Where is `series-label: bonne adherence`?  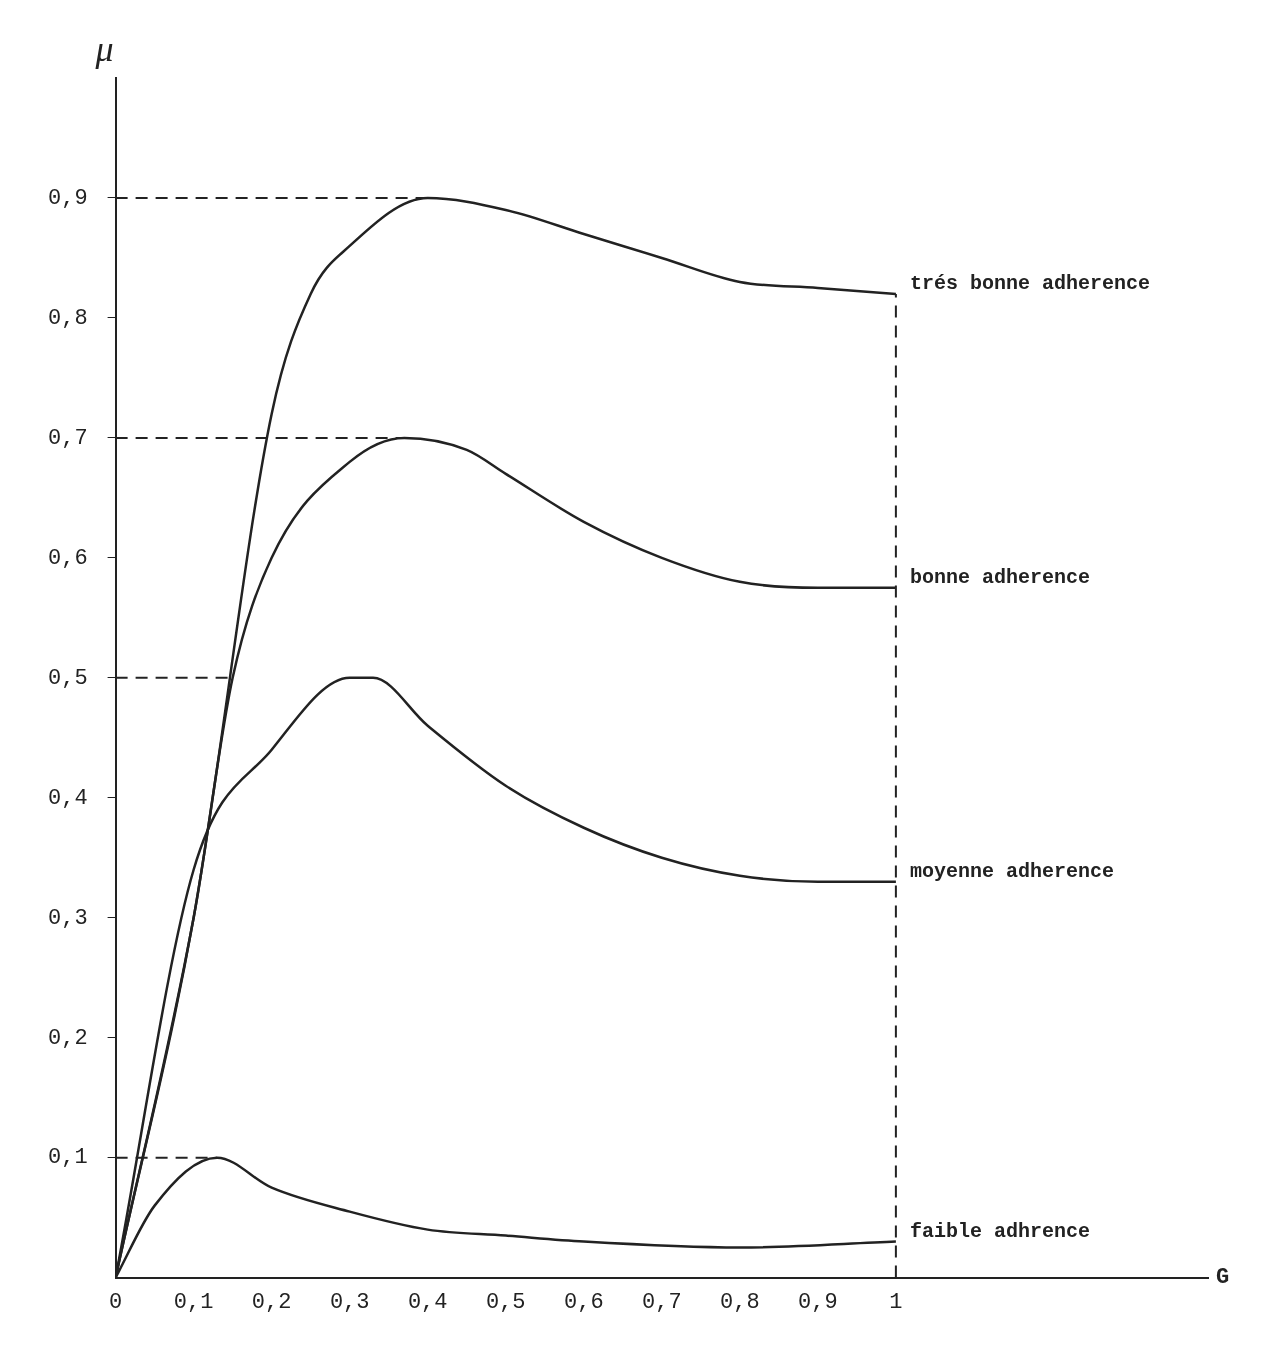
series-label: bonne adherence is located at coordinates (999, 577).